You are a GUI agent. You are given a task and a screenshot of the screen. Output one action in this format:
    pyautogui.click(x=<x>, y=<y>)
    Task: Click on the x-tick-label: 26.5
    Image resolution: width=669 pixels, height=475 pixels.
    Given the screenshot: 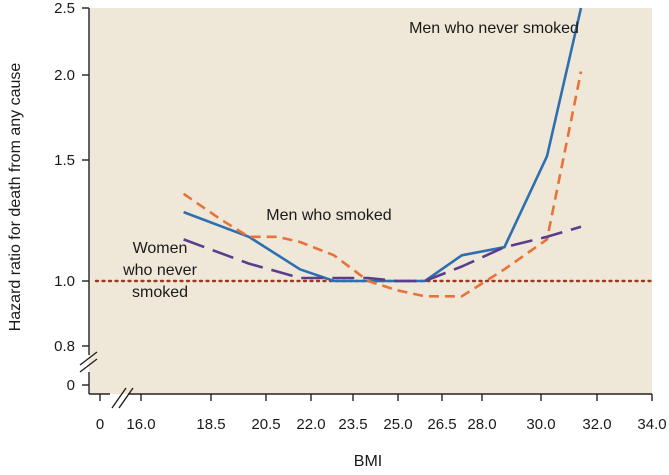 What is the action you would take?
    pyautogui.click(x=441, y=424)
    